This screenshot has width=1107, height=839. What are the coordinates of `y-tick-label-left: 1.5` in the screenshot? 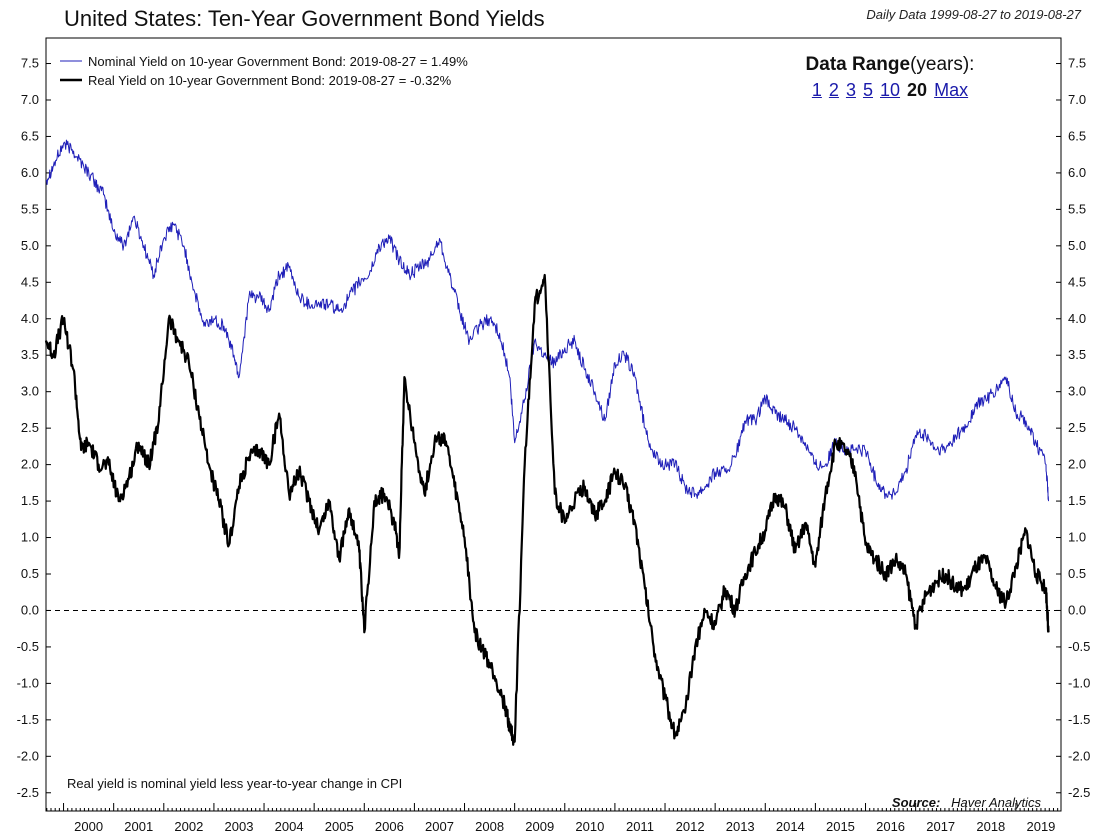 It's located at (30, 500).